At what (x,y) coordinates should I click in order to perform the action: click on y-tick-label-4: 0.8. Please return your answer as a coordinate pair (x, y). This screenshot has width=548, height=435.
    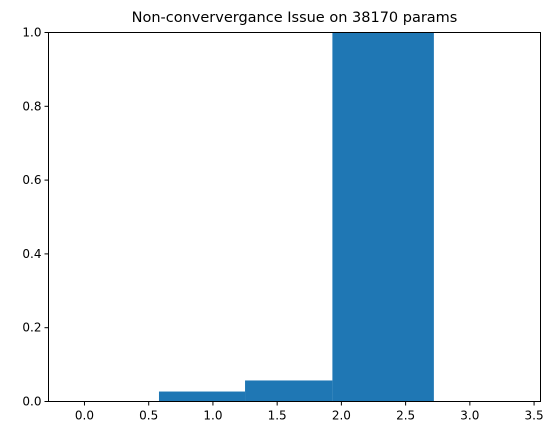
    Looking at the image, I should click on (31, 106).